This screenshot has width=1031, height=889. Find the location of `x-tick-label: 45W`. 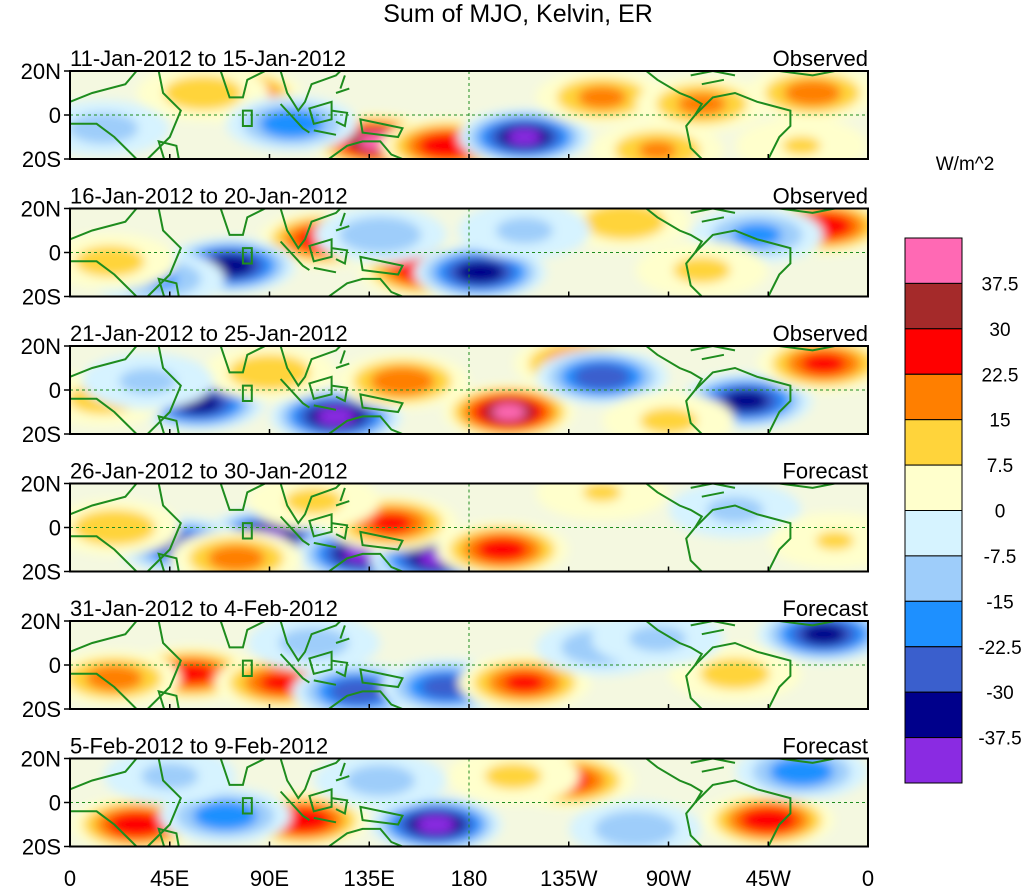

x-tick-label: 45W is located at coordinates (768, 877).